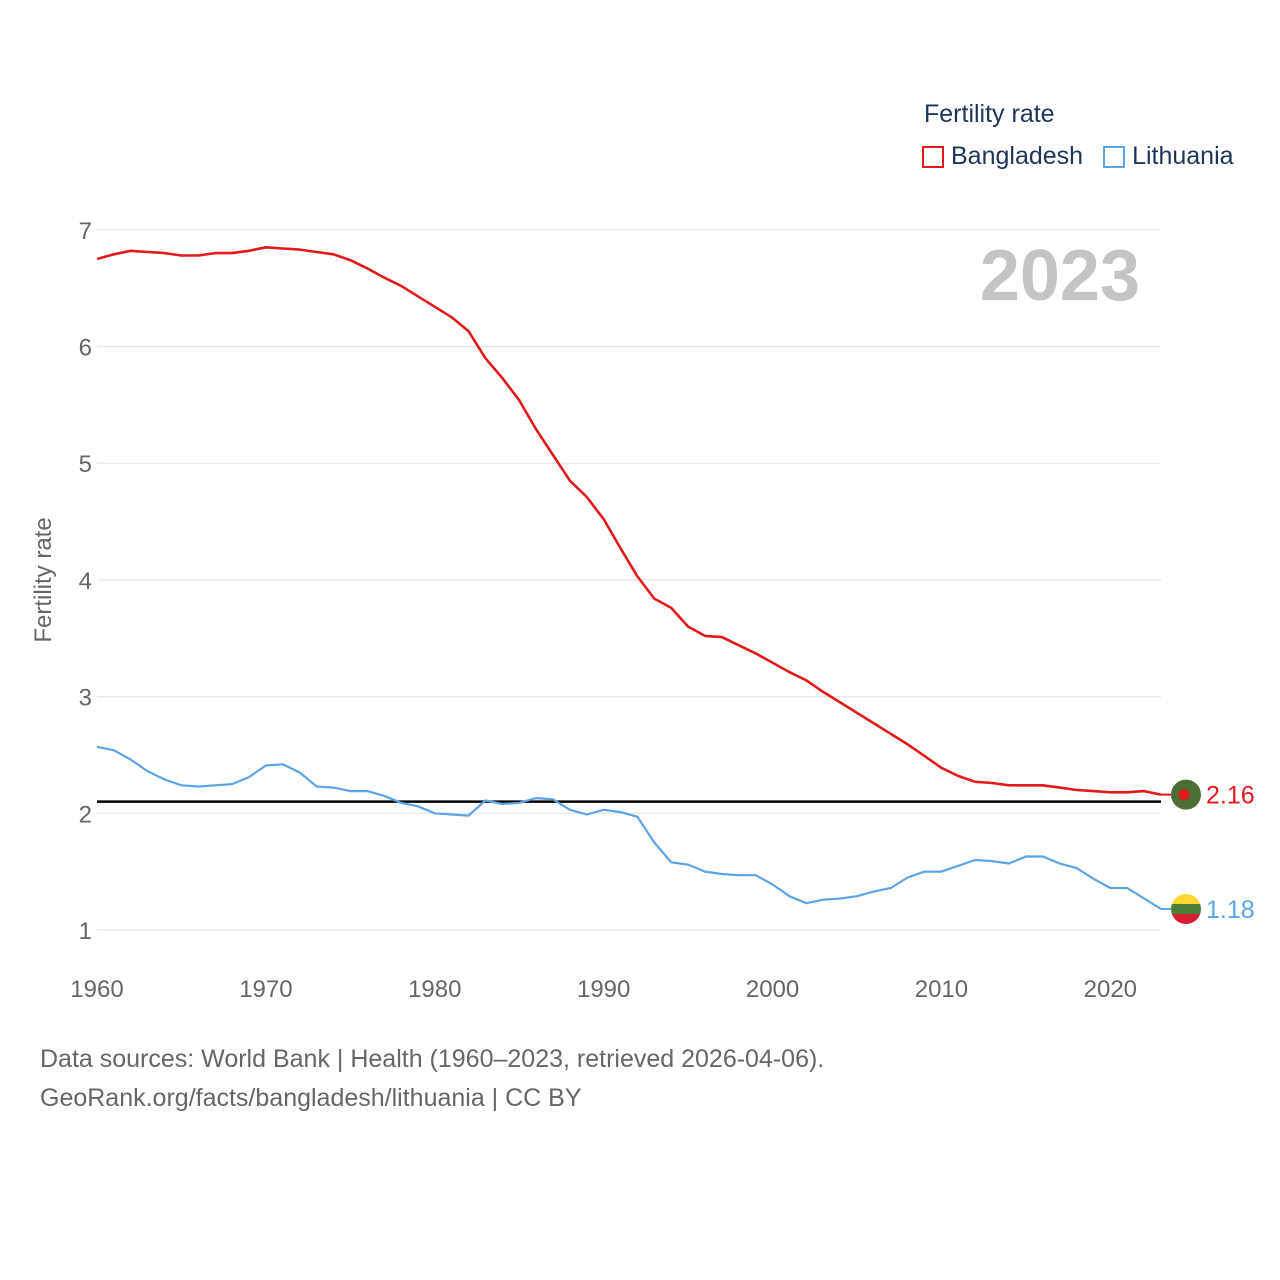 Image resolution: width=1280 pixels, height=1280 pixels. I want to click on y-tick-label: 6, so click(85, 348).